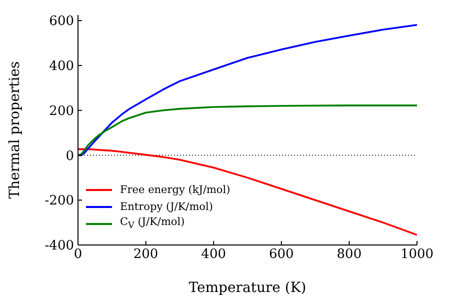 The image size is (450, 300). What do you see at coordinates (175, 190) in the screenshot?
I see `legend-label: Free energy (kJ/mol)` at bounding box center [175, 190].